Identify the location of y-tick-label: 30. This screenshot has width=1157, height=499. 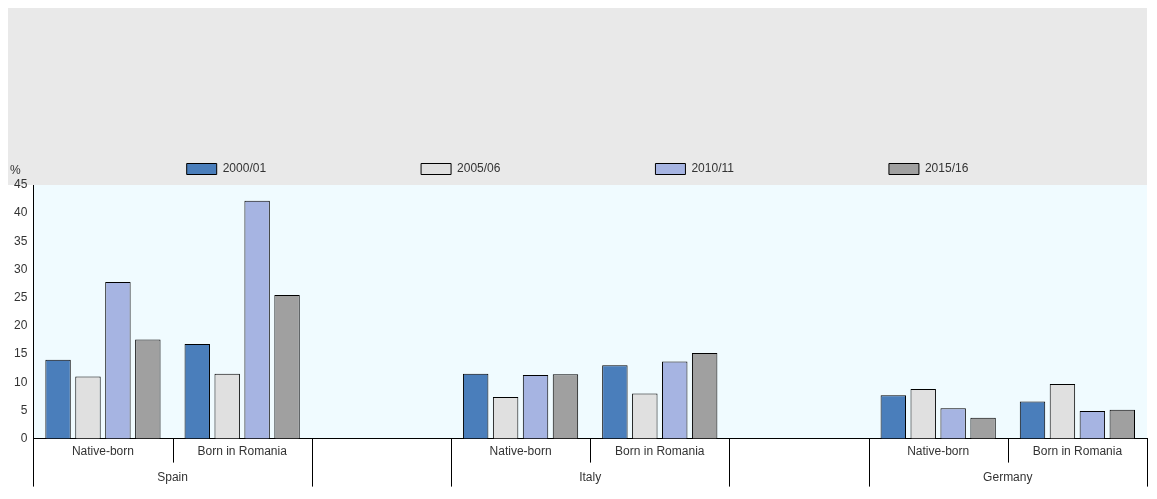
(20, 268).